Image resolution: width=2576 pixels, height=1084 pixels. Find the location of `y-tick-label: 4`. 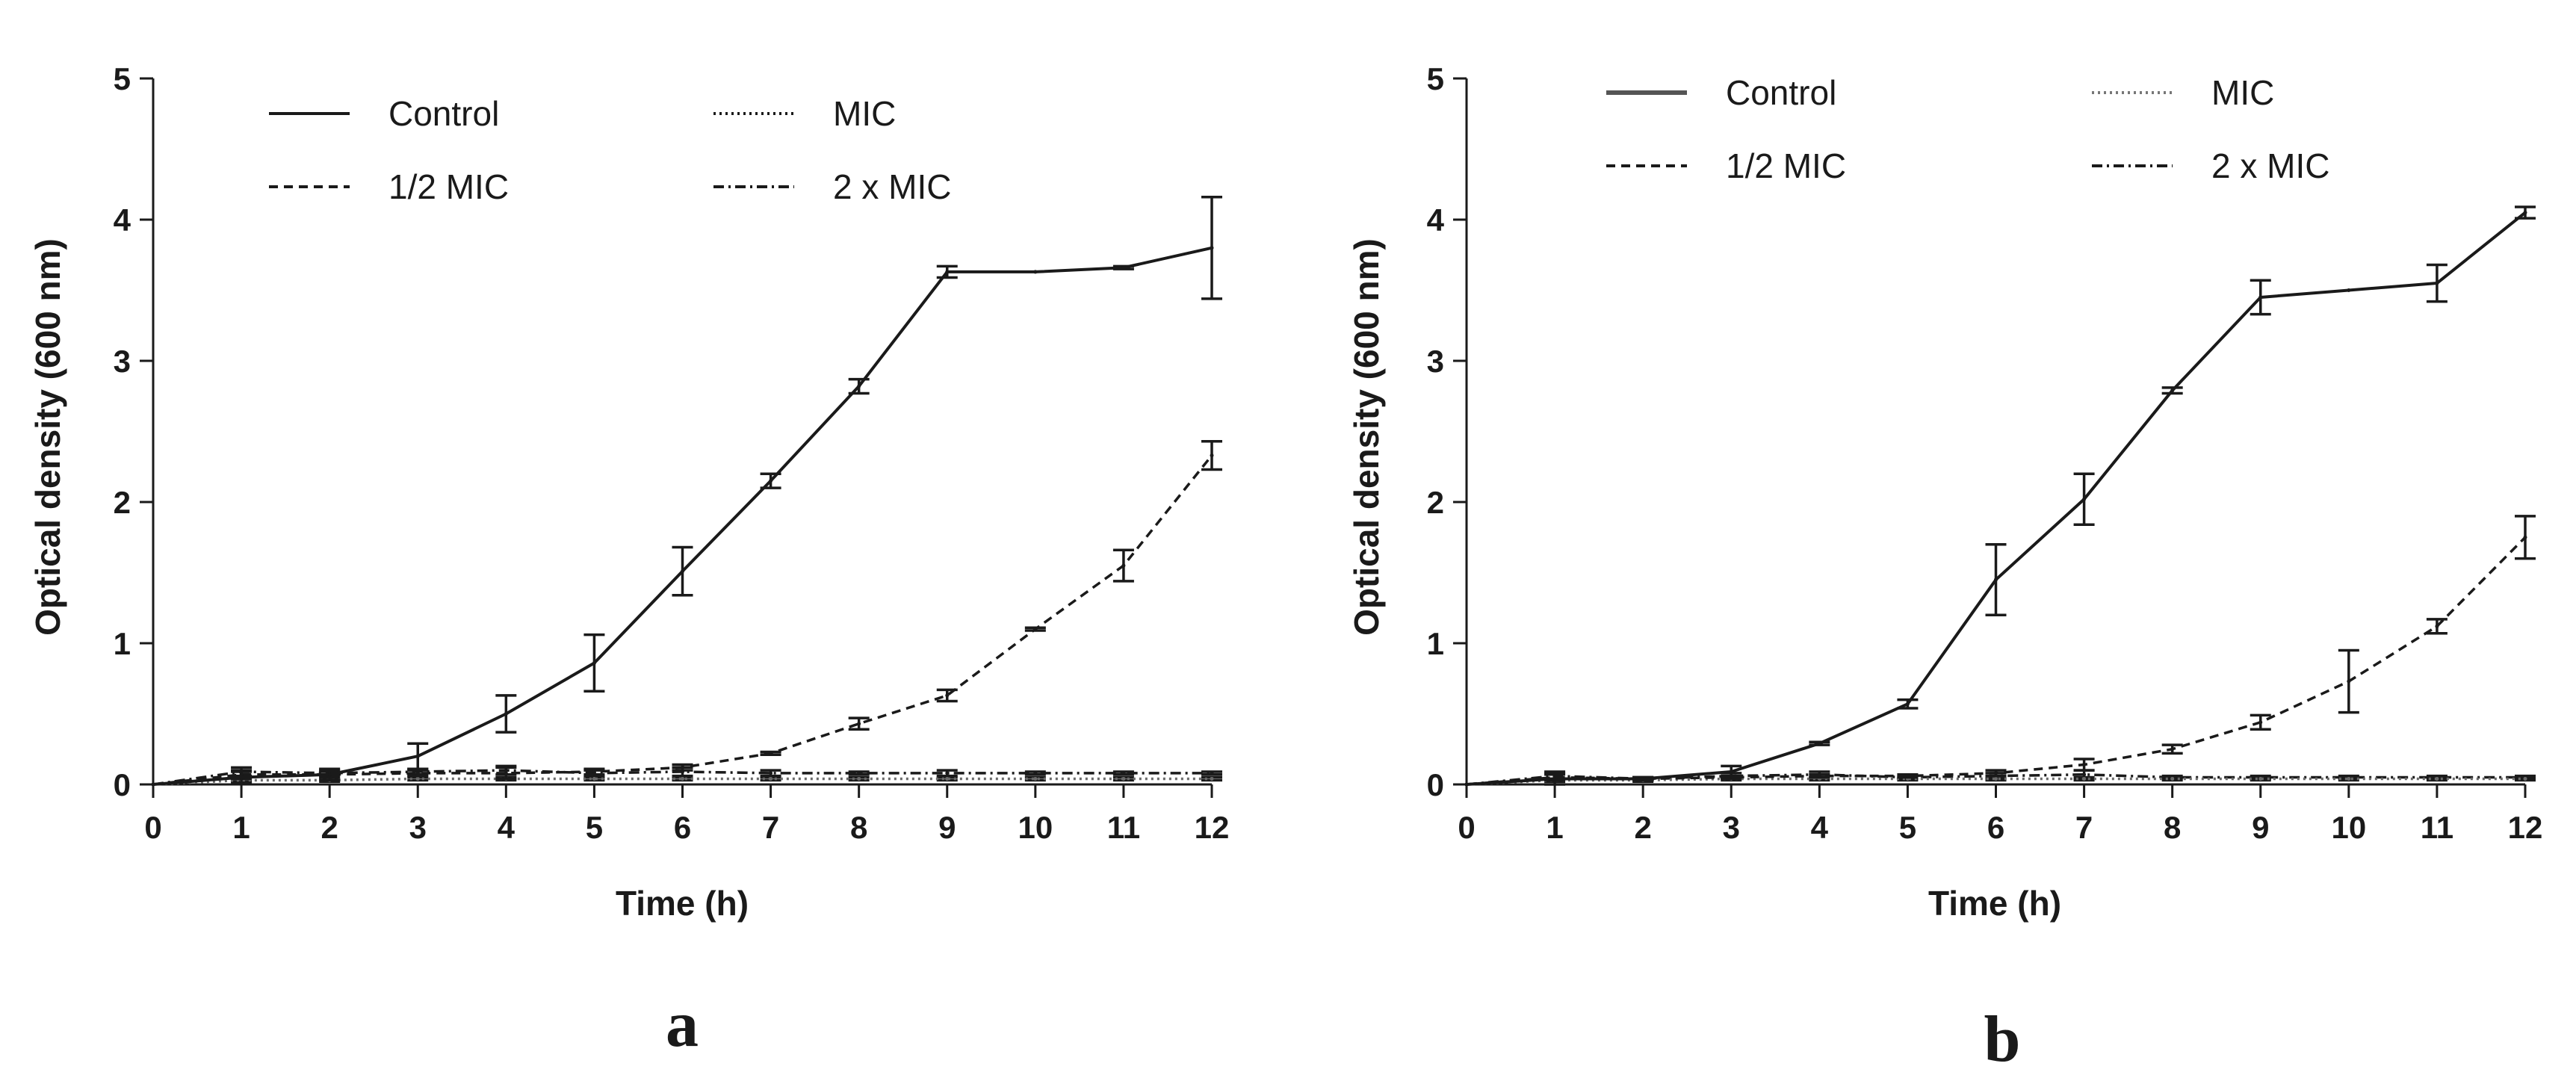

y-tick-label: 4 is located at coordinates (122, 220).